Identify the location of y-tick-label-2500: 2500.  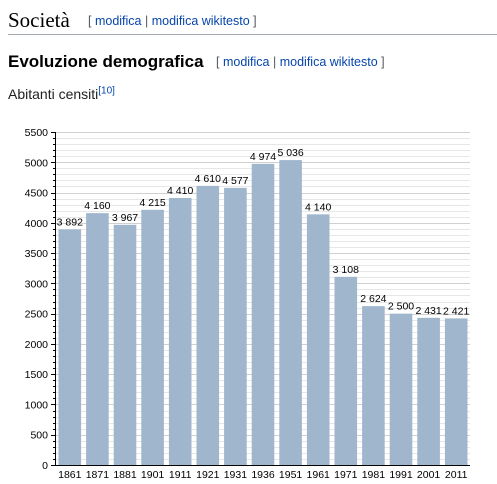
(37, 315).